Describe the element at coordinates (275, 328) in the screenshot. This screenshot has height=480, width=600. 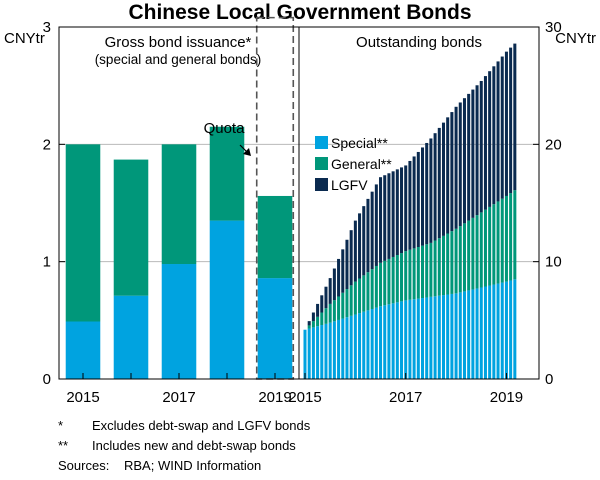
I see `bar-special-2019` at that location.